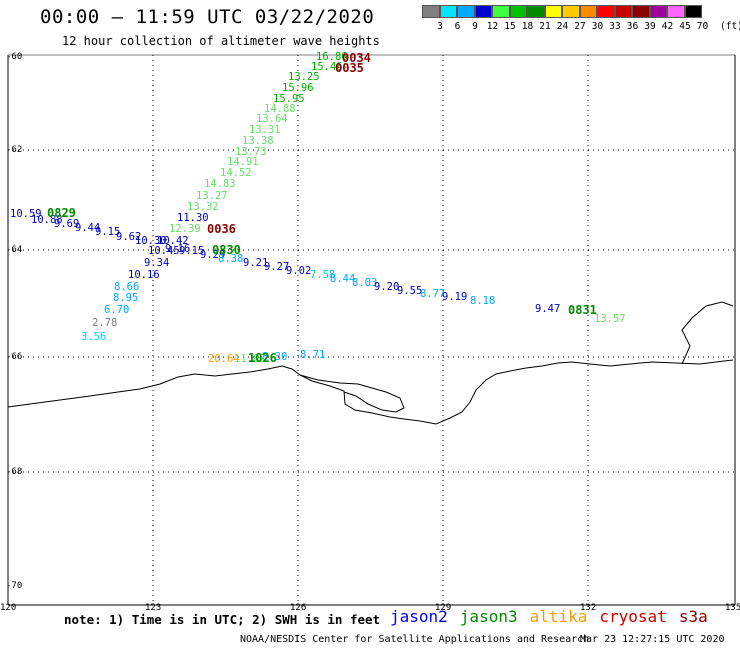  What do you see at coordinates (258, 141) in the screenshot?
I see `wave-height-label: 13.38` at bounding box center [258, 141].